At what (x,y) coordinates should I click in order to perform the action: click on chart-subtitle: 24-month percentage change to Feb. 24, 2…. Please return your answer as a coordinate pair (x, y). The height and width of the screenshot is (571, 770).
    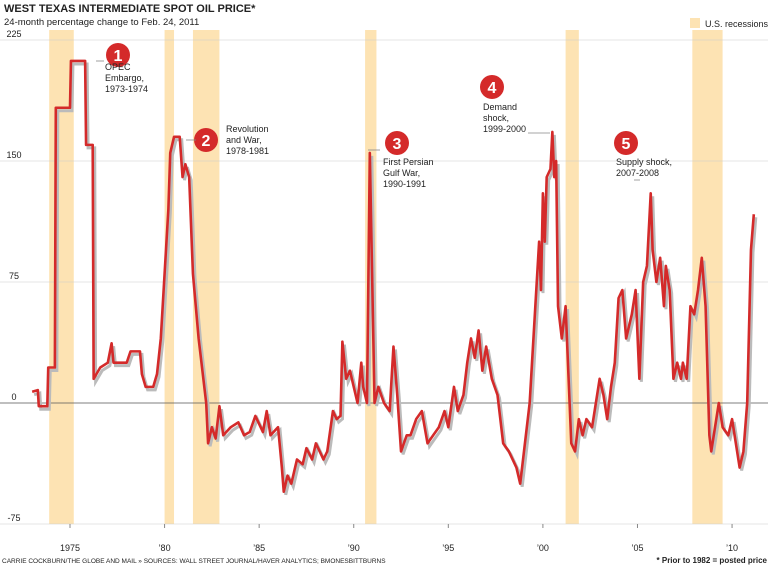
    Looking at the image, I should click on (101, 22).